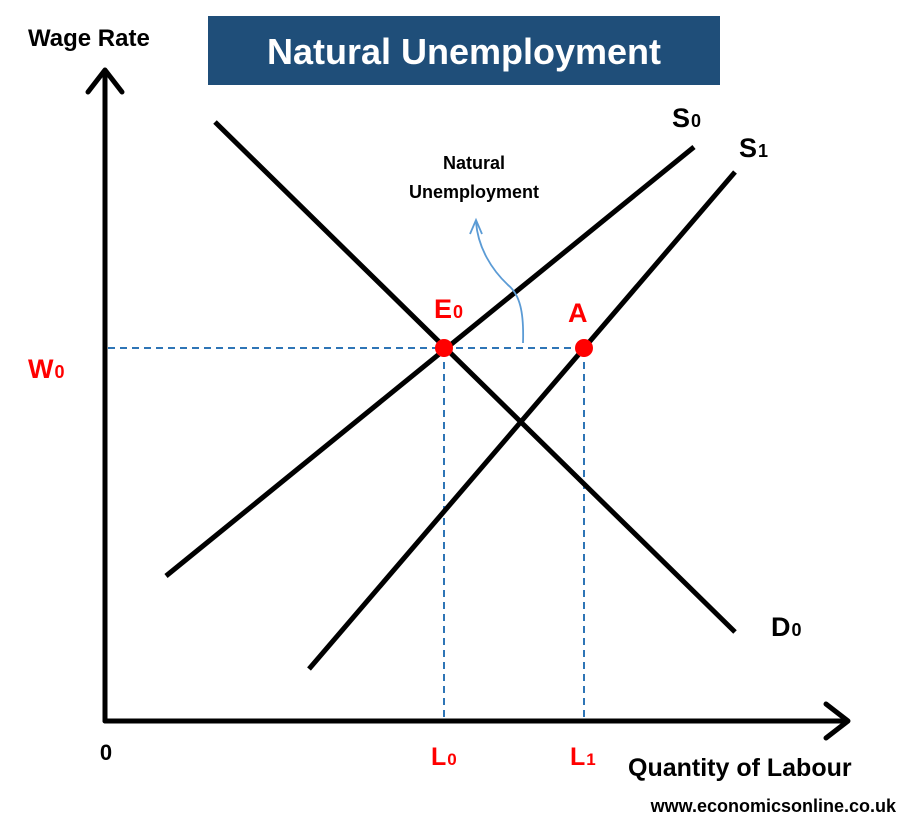 The height and width of the screenshot is (825, 923). Describe the element at coordinates (474, 192) in the screenshot. I see `annotation-line-2: Unemployment` at that location.